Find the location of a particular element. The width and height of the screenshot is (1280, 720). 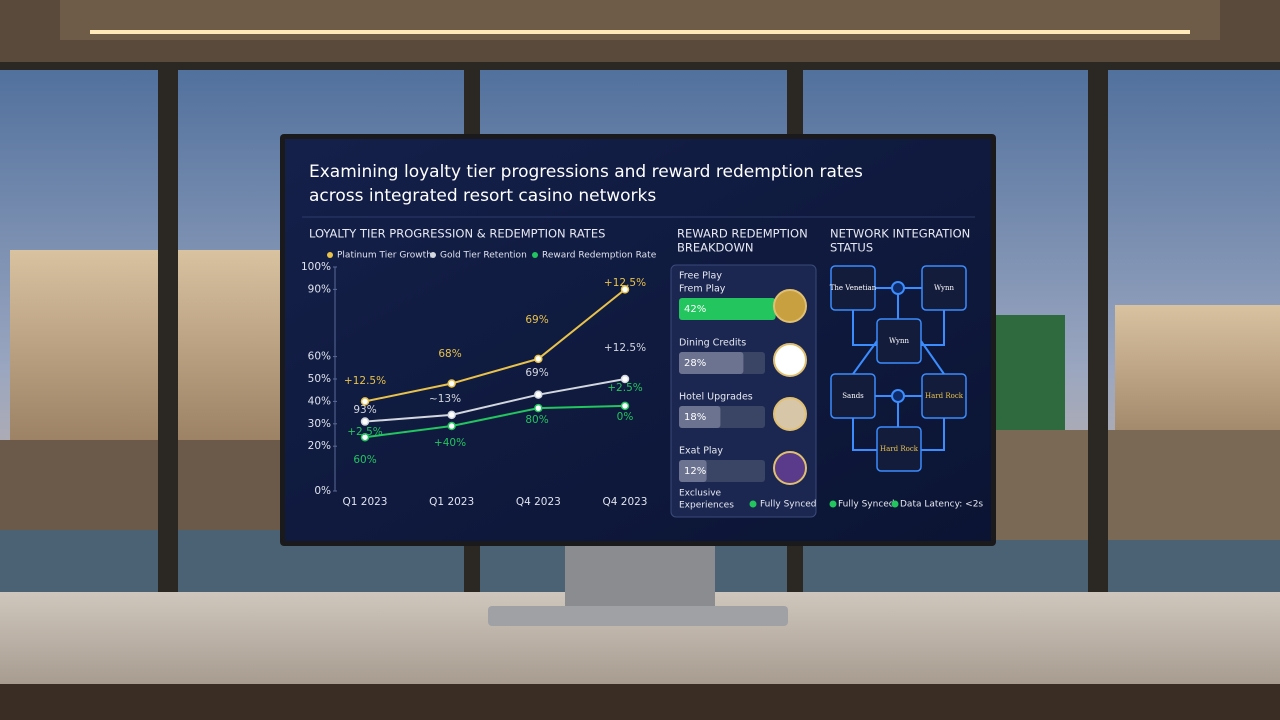

network-links is located at coordinates (898, 366).